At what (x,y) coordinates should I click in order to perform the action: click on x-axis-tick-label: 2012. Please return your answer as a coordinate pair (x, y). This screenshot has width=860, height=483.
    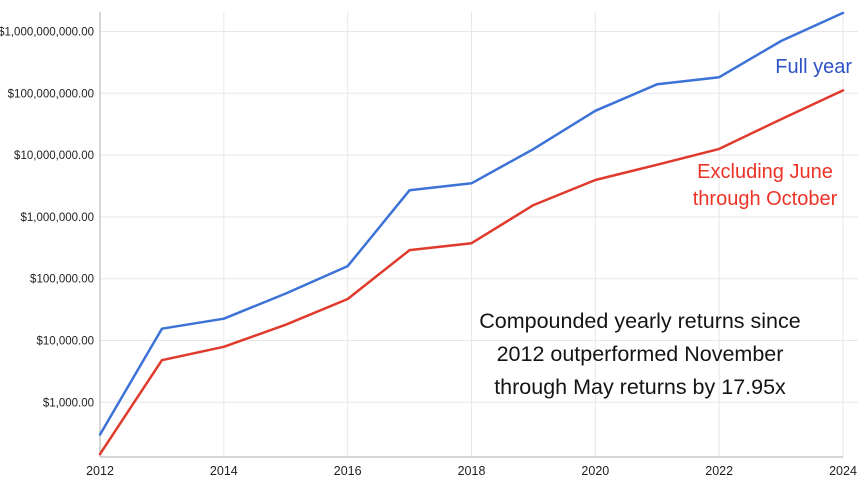
    Looking at the image, I should click on (100, 471).